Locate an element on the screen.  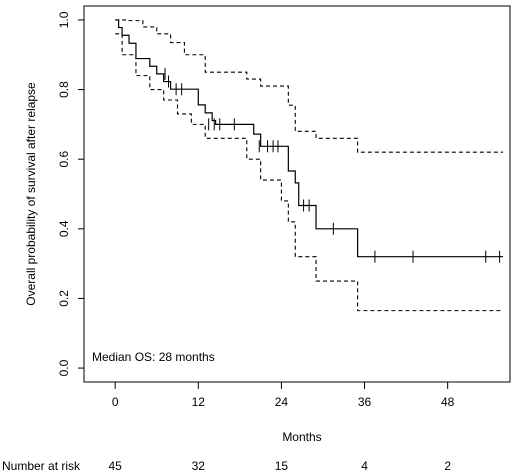
risk-count: 15 is located at coordinates (282, 466).